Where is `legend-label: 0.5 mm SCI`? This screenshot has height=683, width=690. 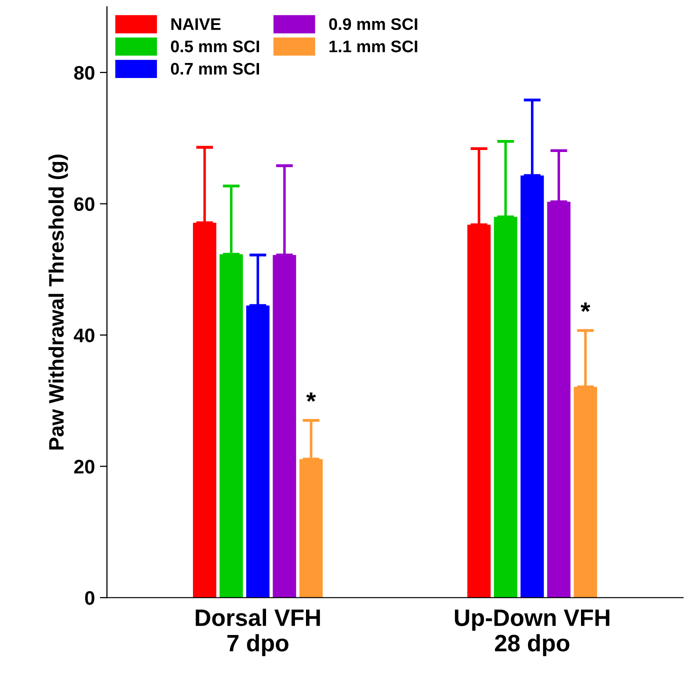
legend-label: 0.5 mm SCI is located at coordinates (215, 46).